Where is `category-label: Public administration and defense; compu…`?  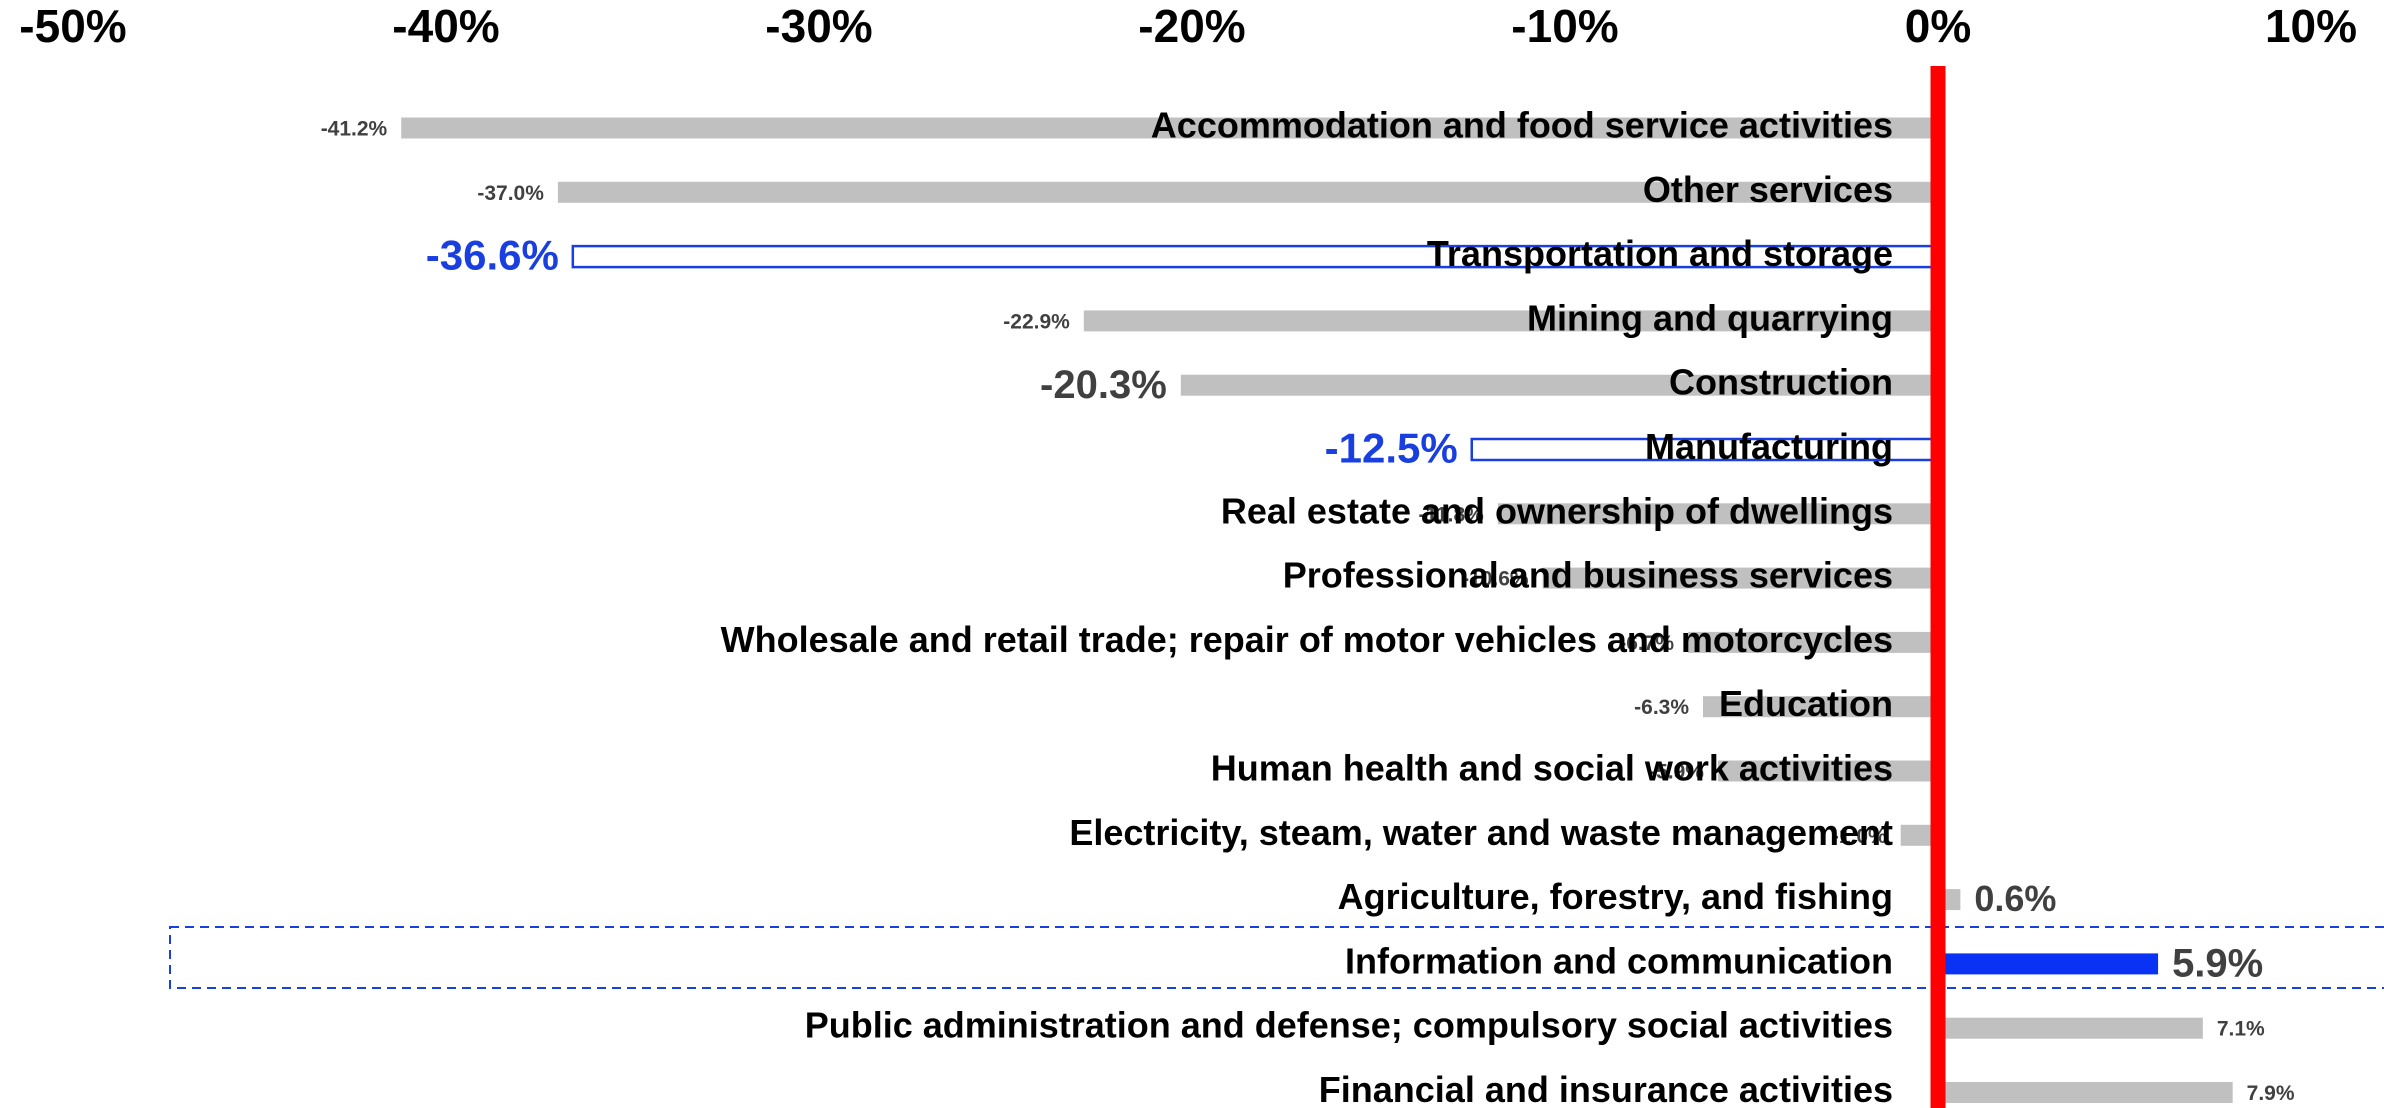
category-label: Public administration and defense; compu… is located at coordinates (1349, 1025).